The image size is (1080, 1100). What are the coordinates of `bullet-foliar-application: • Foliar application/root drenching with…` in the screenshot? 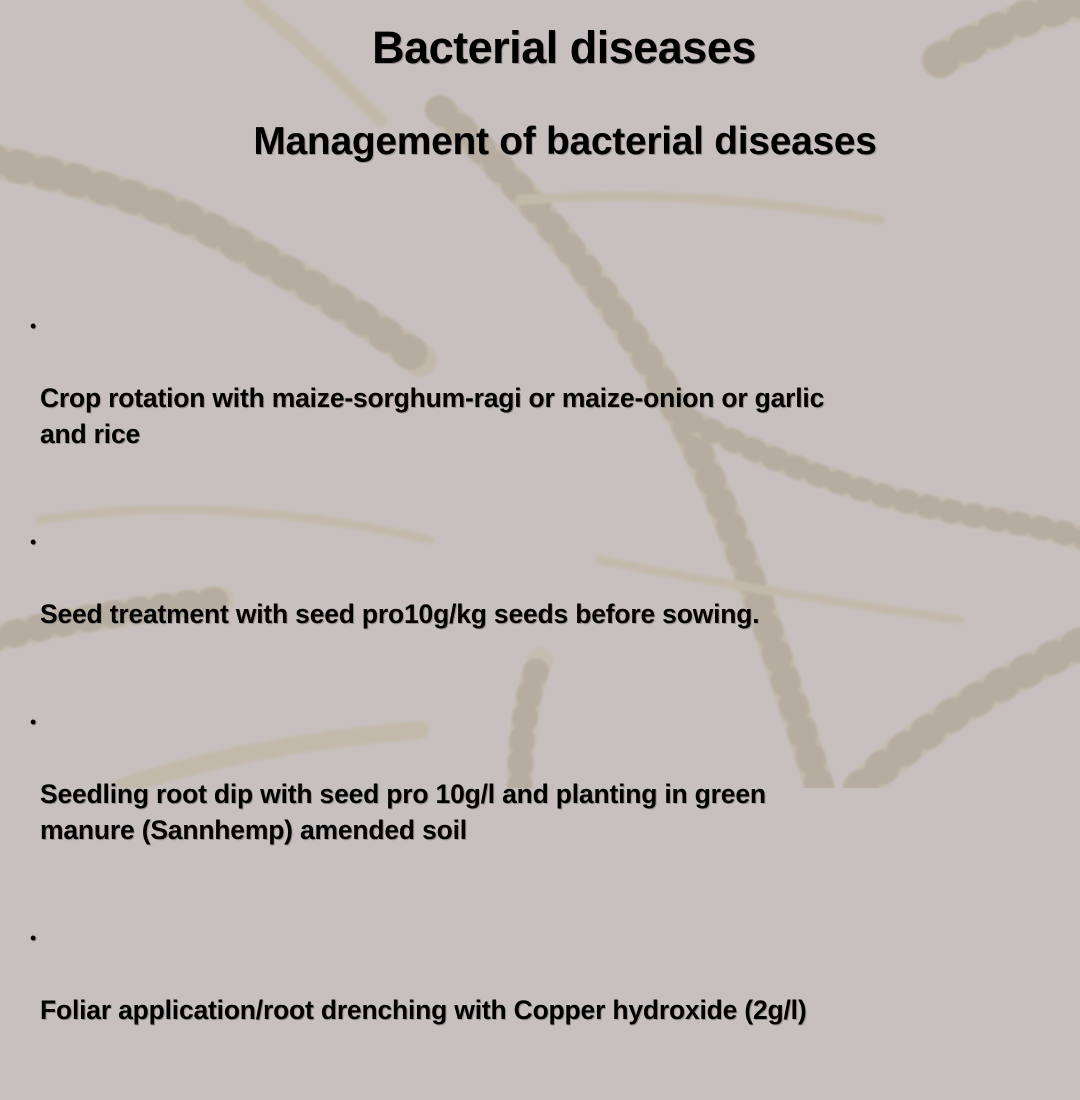 It's located at (555, 992).